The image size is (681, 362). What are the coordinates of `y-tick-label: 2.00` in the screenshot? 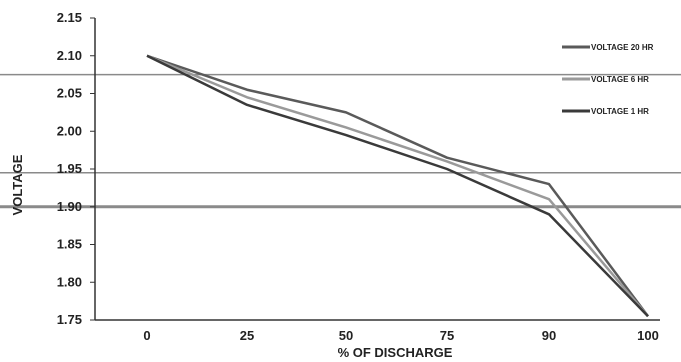 It's located at (69, 130).